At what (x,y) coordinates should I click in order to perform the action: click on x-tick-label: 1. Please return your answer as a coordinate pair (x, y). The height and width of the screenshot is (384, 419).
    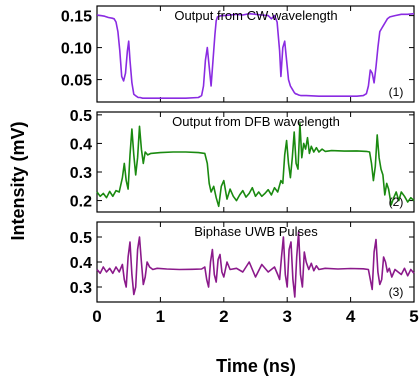
    Looking at the image, I should click on (160, 316).